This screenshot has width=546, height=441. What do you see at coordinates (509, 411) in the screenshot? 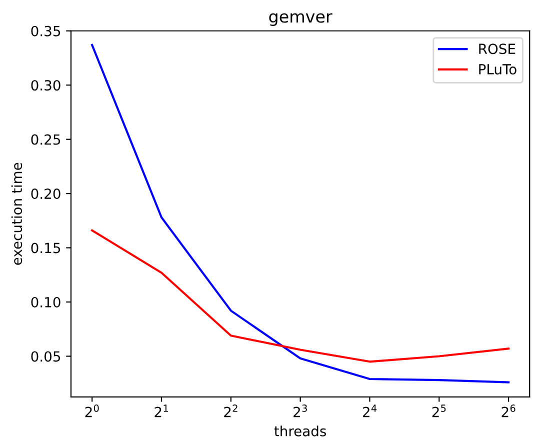
I see `x-tick-label: 2$^{6}$` at bounding box center [509, 411].